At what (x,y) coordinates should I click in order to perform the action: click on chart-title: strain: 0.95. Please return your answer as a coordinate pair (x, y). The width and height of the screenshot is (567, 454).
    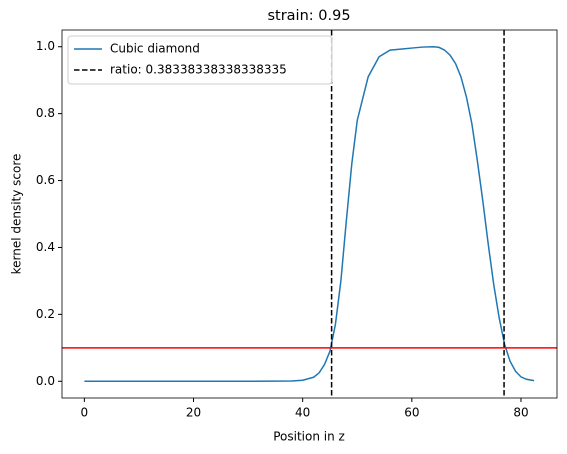
    Looking at the image, I should click on (308, 16).